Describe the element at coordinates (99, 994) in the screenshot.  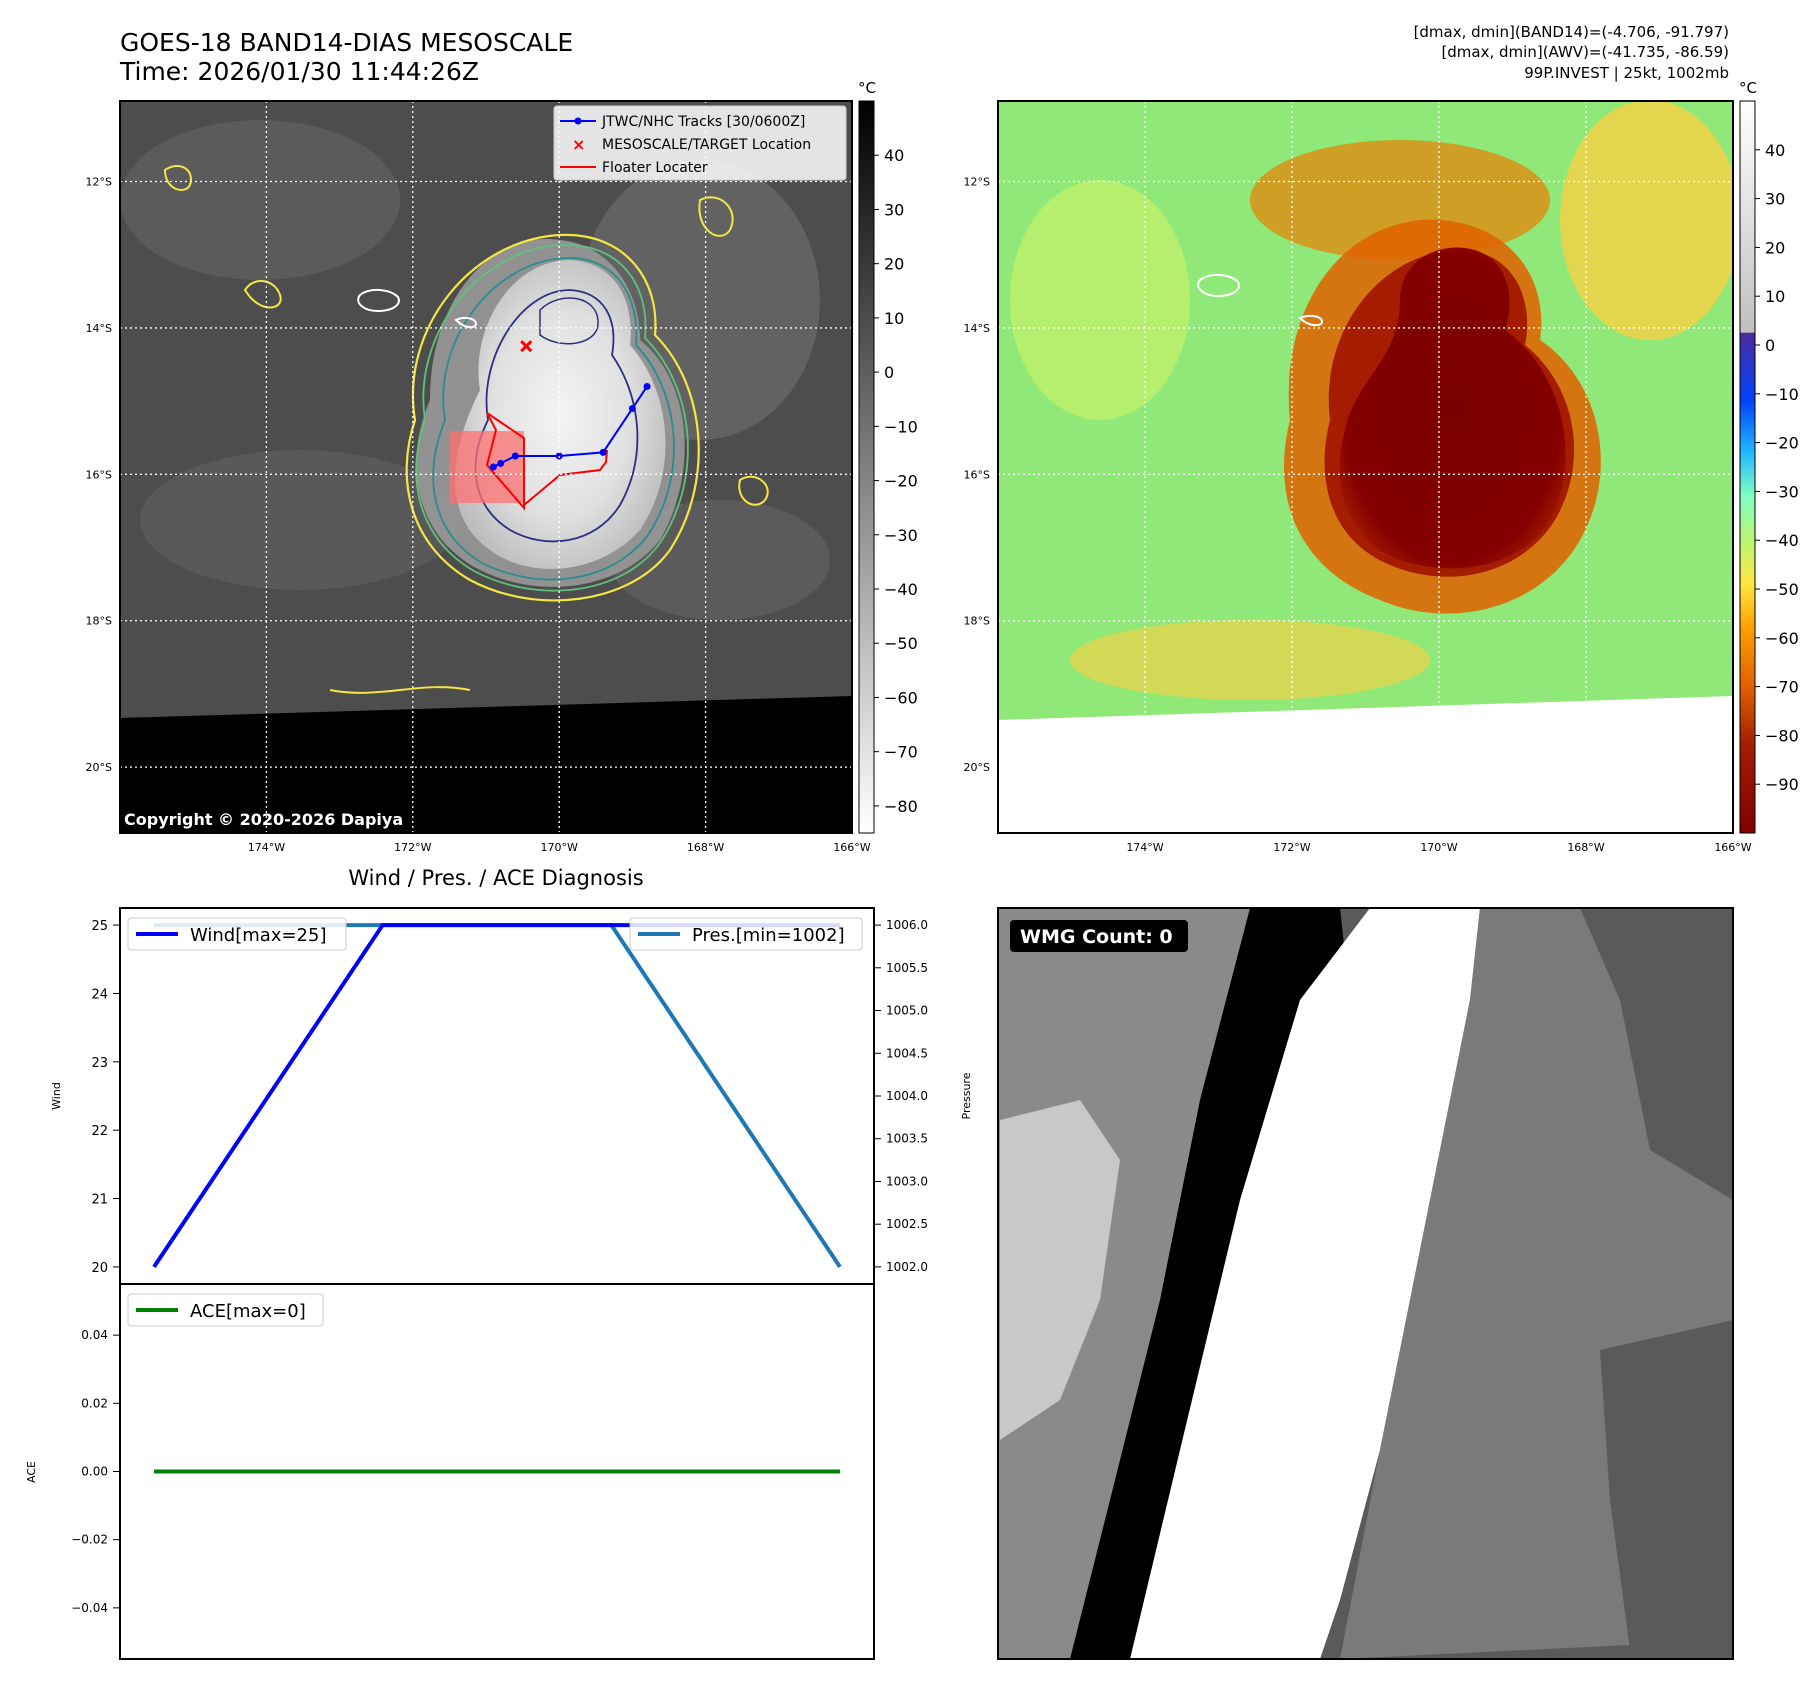
I see `wind-tick-label: 24` at that location.